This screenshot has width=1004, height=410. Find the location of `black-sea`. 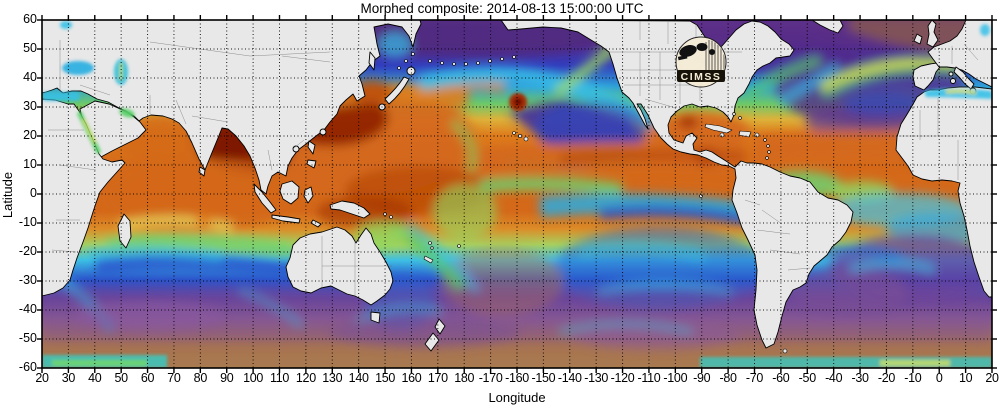

black-sea is located at coordinates (78, 68).